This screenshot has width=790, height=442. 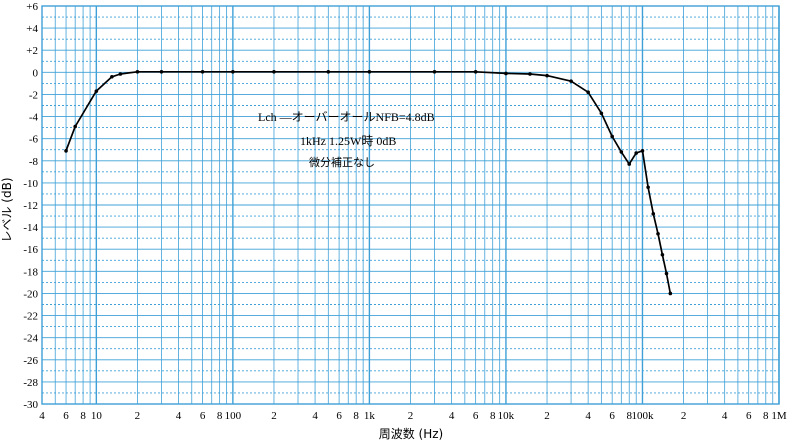 What do you see at coordinates (348, 141) in the screenshot?
I see `annotation-reference: 1kHz 1.25W時 0dB` at bounding box center [348, 141].